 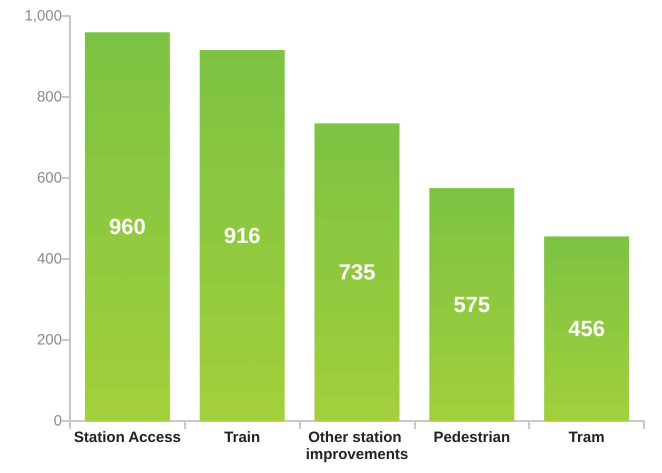 What do you see at coordinates (471, 437) in the screenshot?
I see `x-tick-label: Pedestrian` at bounding box center [471, 437].